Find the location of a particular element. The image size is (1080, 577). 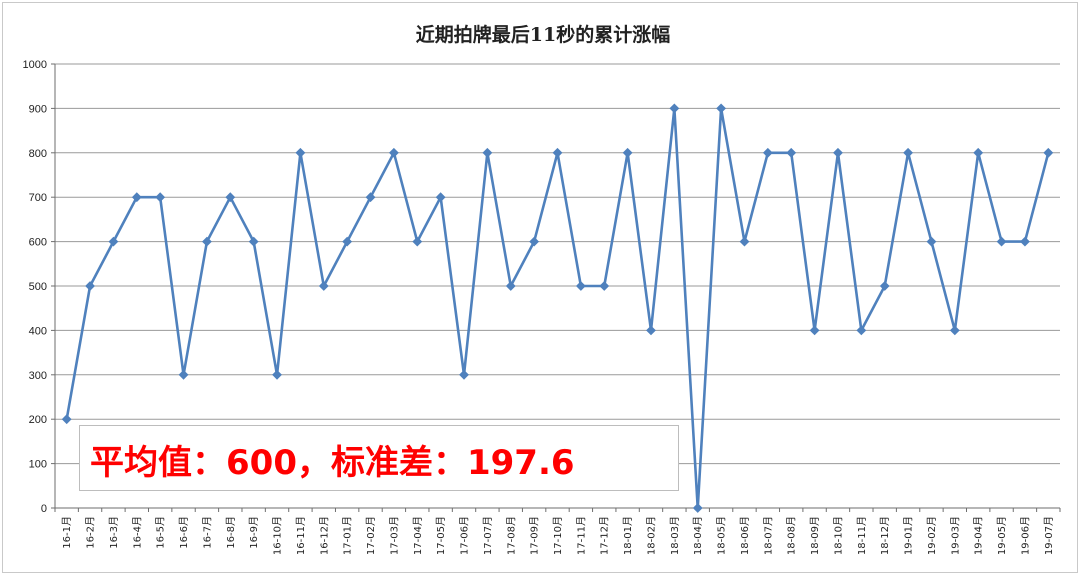

x-tick-label: 17-03月 is located at coordinates (394, 535).